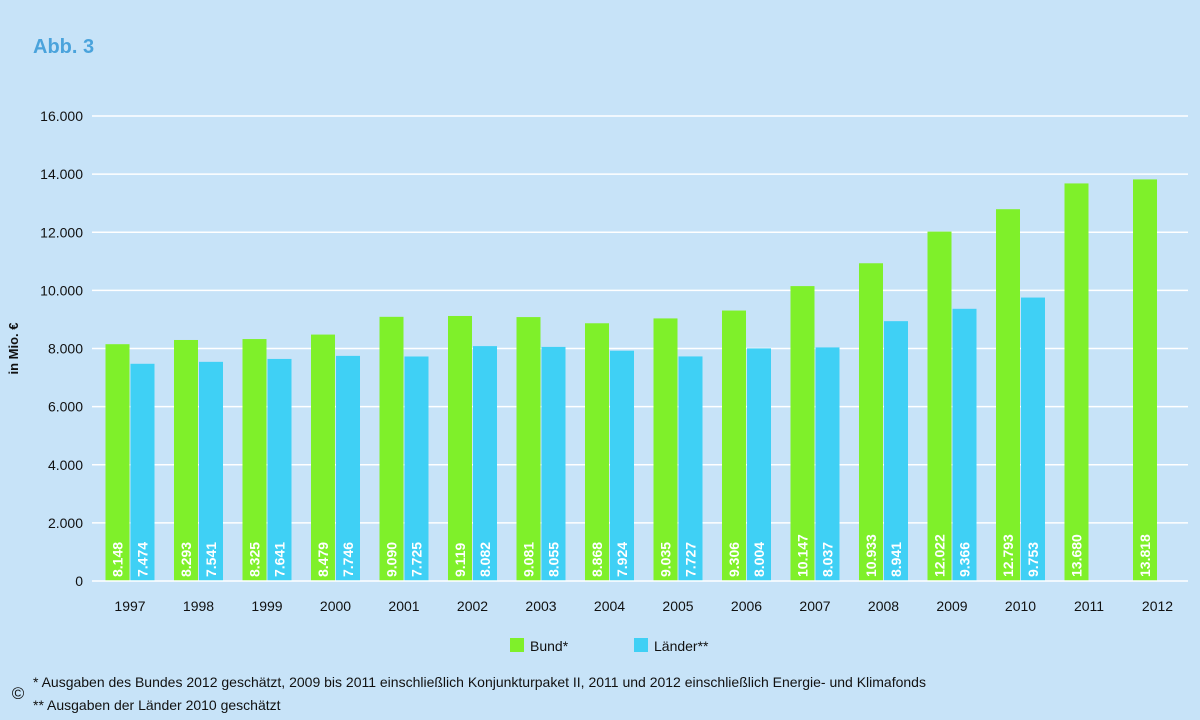  I want to click on bar-laender-2010, so click(1033, 439).